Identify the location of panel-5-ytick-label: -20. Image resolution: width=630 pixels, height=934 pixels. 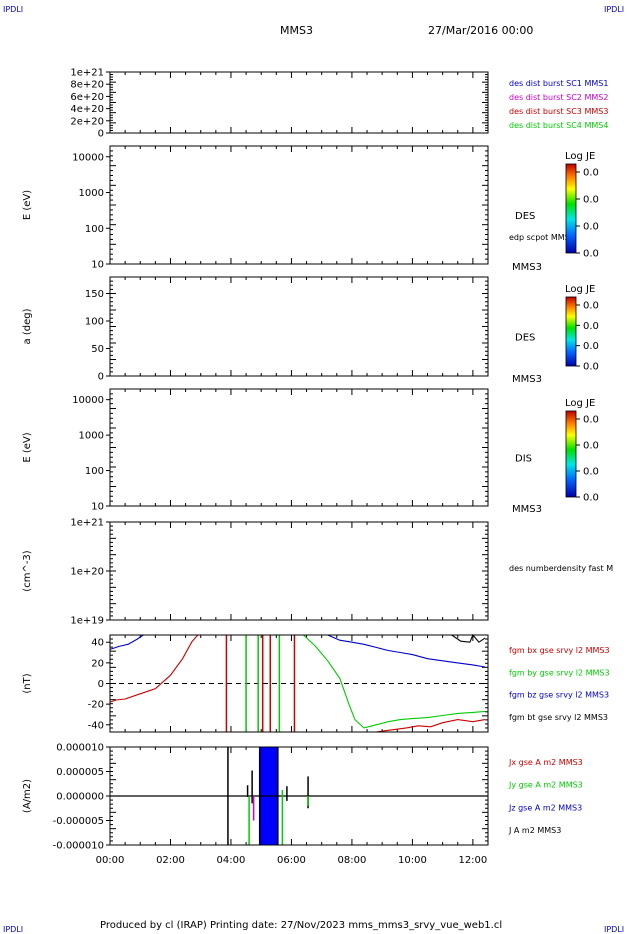
(96, 705).